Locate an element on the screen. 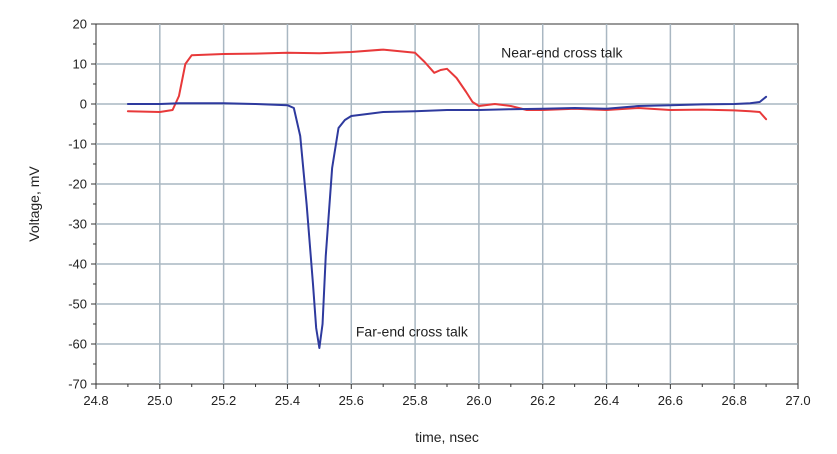 This screenshot has height=454, width=837. x-axis-title: time, nsec is located at coordinates (447, 437).